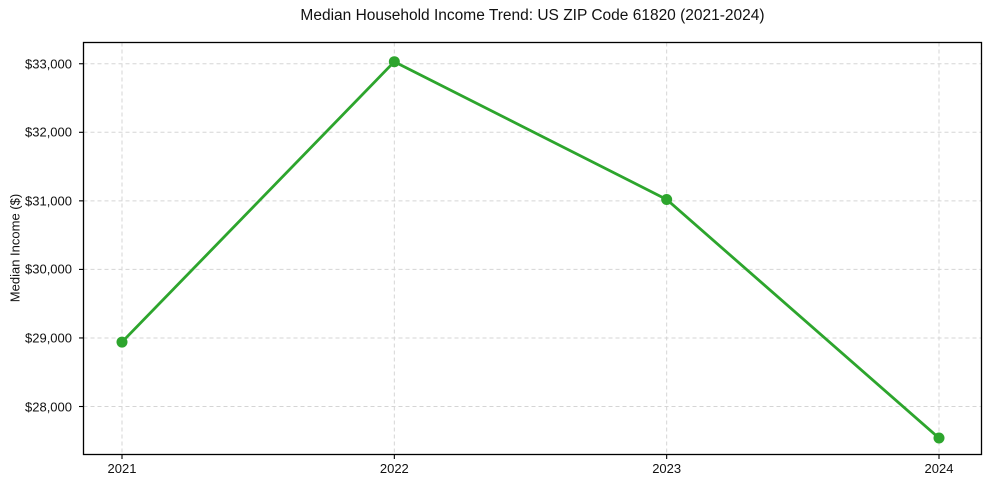 This screenshot has width=989, height=490. I want to click on data-point-2021, so click(122, 342).